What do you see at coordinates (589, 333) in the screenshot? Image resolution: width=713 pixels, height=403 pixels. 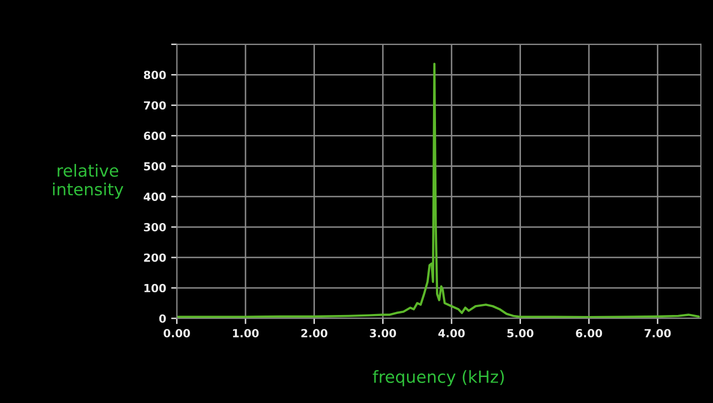 I see `x-tick-label: 6.00` at bounding box center [589, 333].